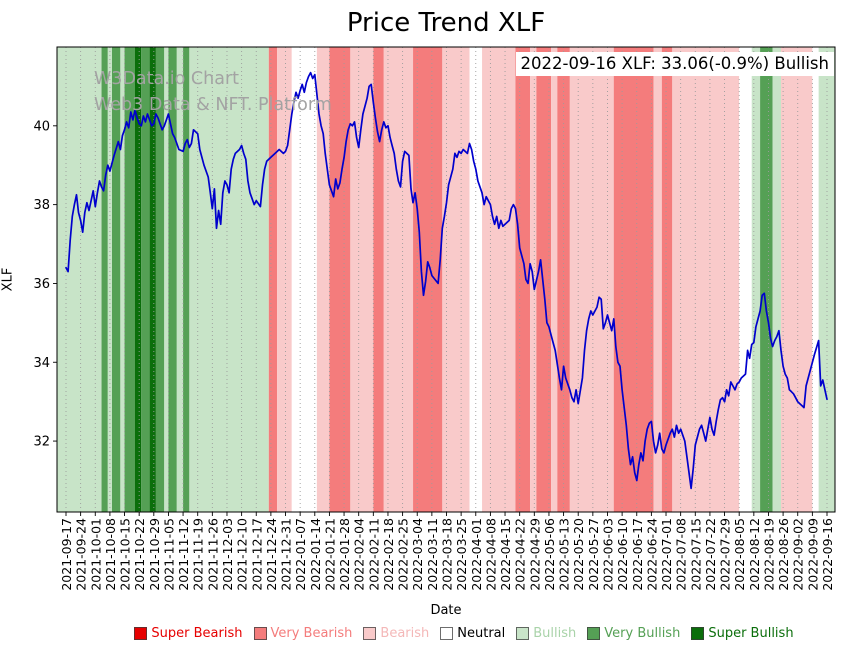 This screenshot has height=646, width=848. What do you see at coordinates (681, 554) in the screenshot?
I see `x-tick-label: 2022-07-08` at bounding box center [681, 554].